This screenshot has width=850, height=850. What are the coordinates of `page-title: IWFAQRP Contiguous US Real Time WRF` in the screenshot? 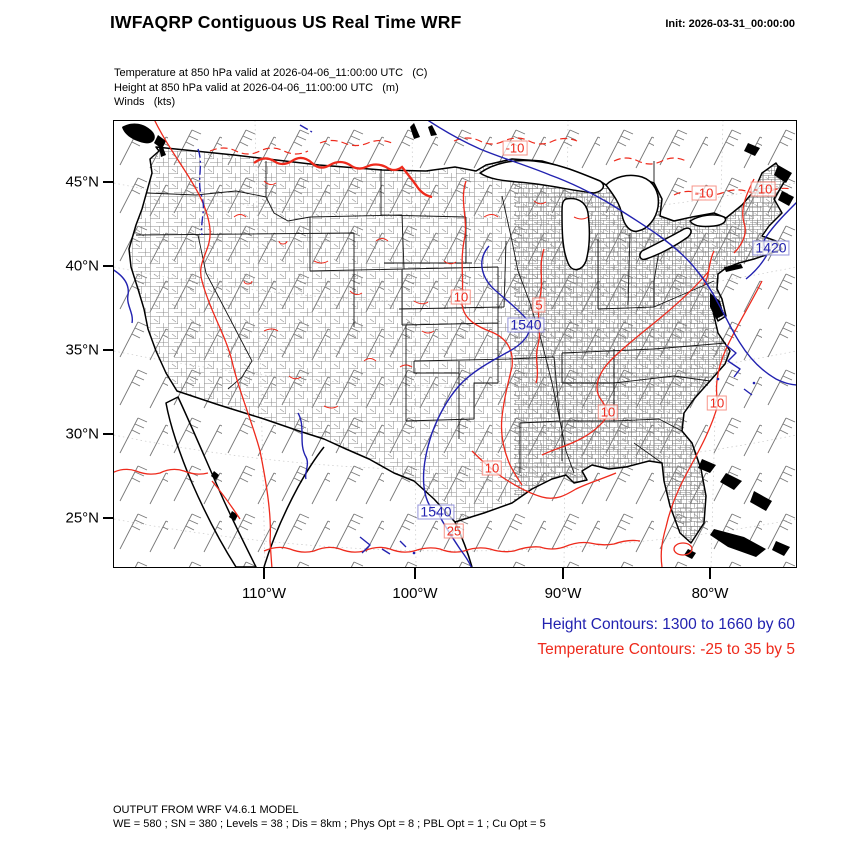 It's located at (286, 22).